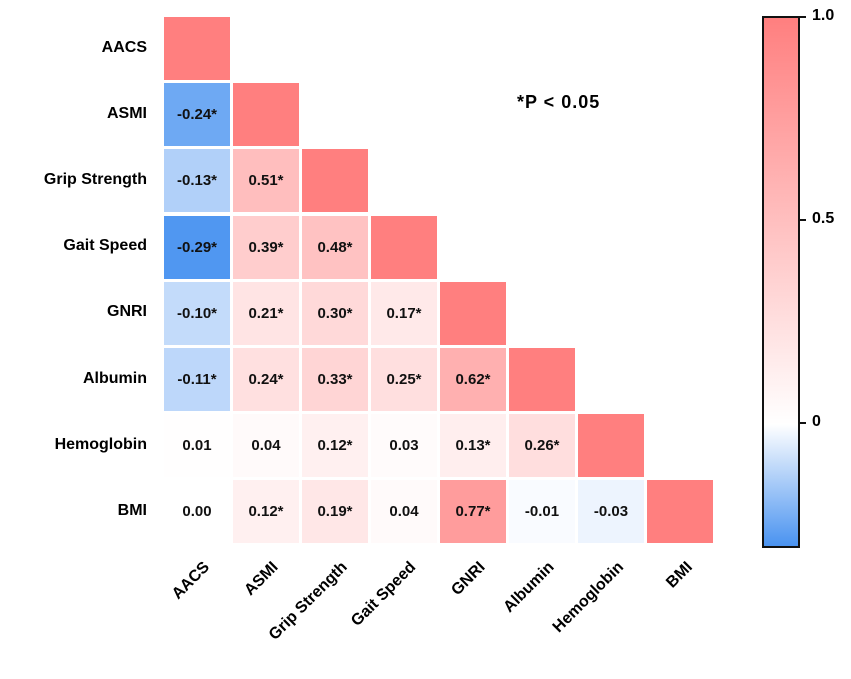  What do you see at coordinates (781, 282) in the screenshot?
I see `colorbar` at bounding box center [781, 282].